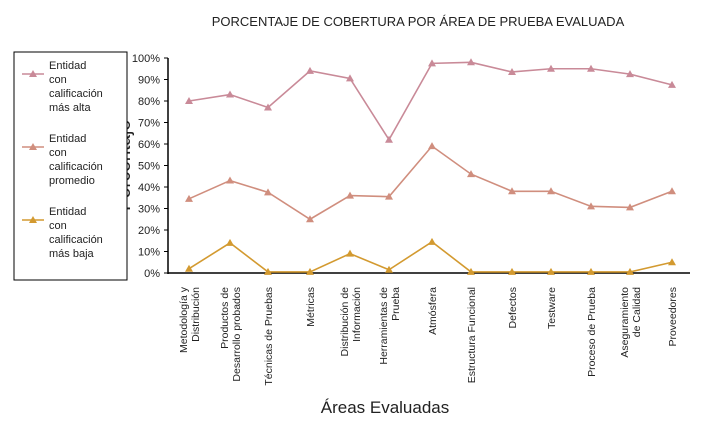 This screenshot has width=705, height=431. Describe the element at coordinates (625, 322) in the screenshot. I see `x-tick-label: Aseguramiento` at that location.